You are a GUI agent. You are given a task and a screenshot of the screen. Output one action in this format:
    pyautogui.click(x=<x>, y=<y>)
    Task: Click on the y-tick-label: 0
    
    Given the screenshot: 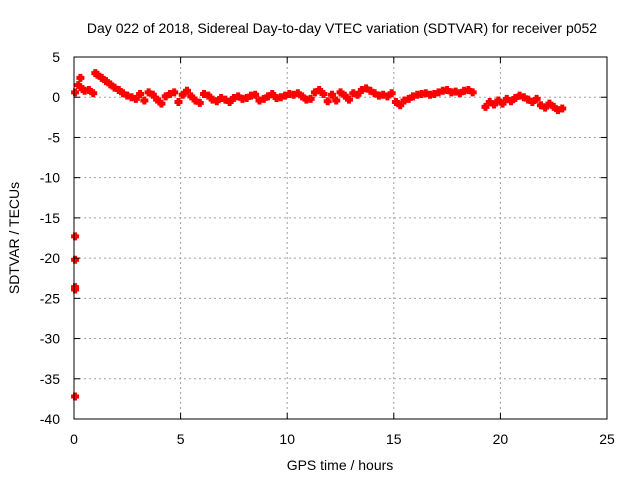 What is the action you would take?
    pyautogui.click(x=56, y=97)
    